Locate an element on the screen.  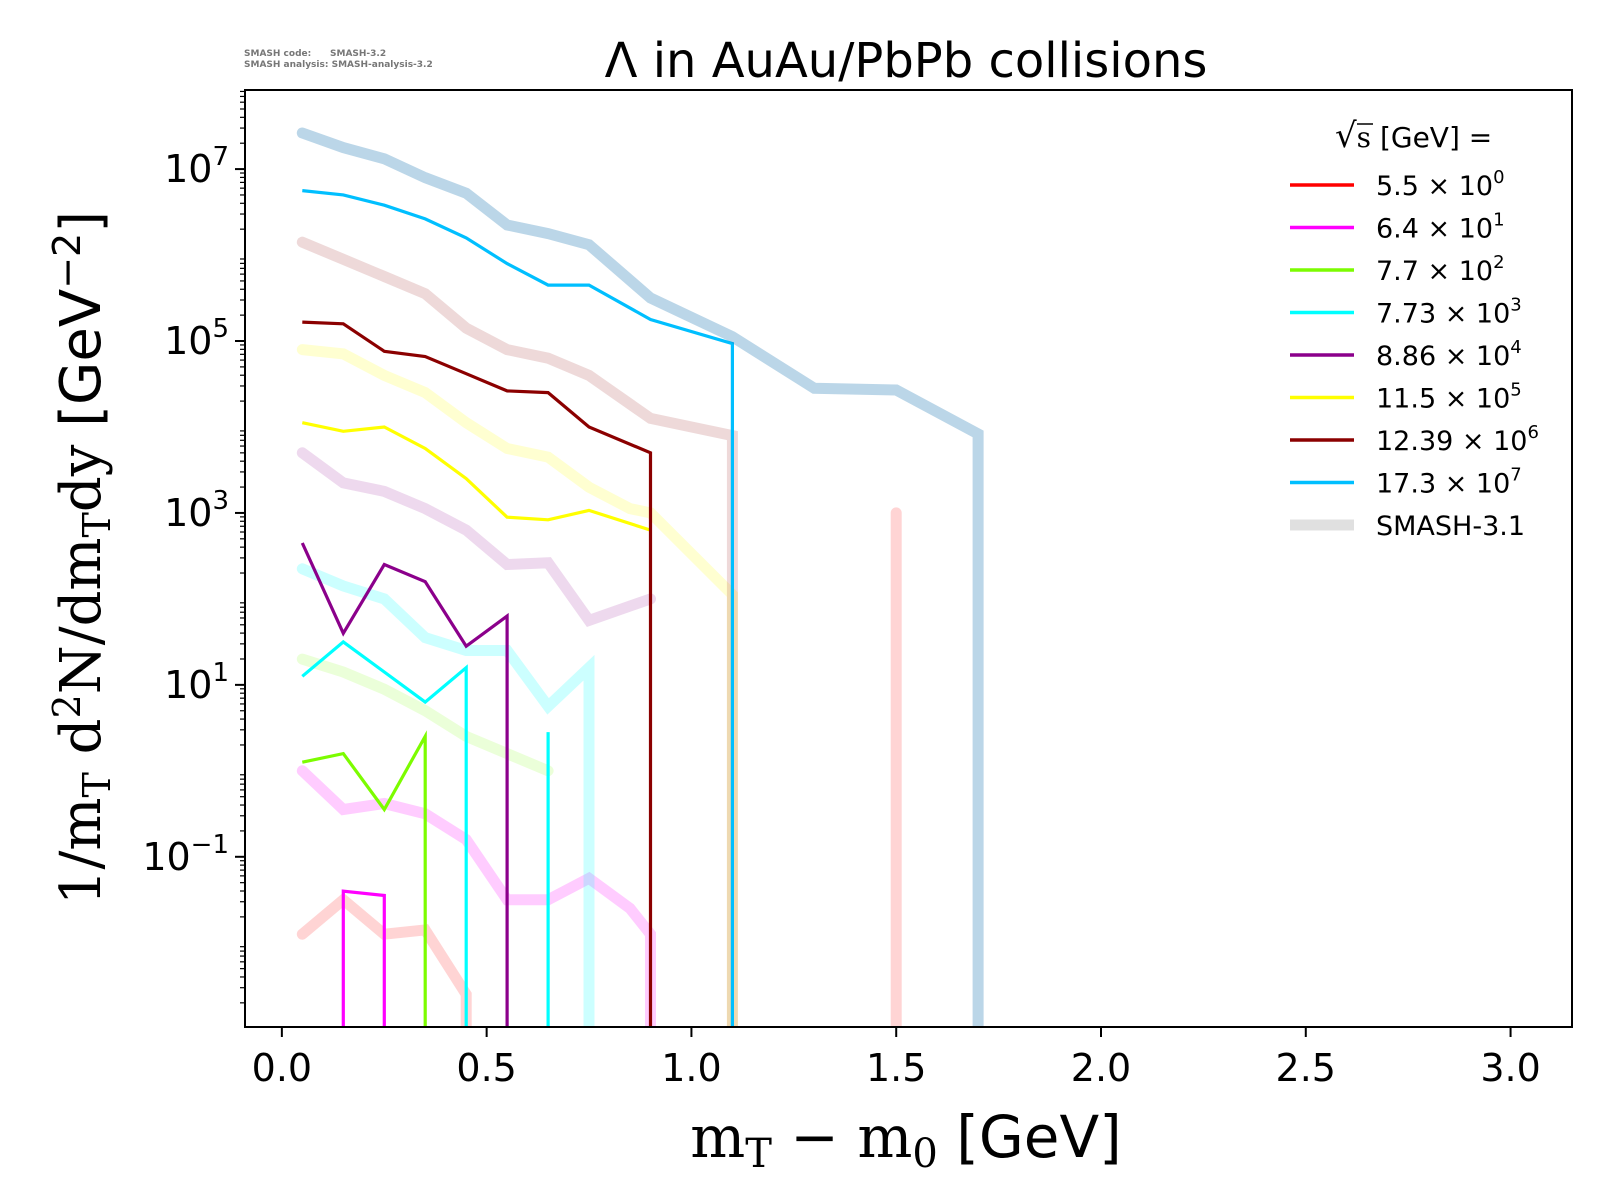
x-tick-label: 3.0 is located at coordinates (1510, 1068).